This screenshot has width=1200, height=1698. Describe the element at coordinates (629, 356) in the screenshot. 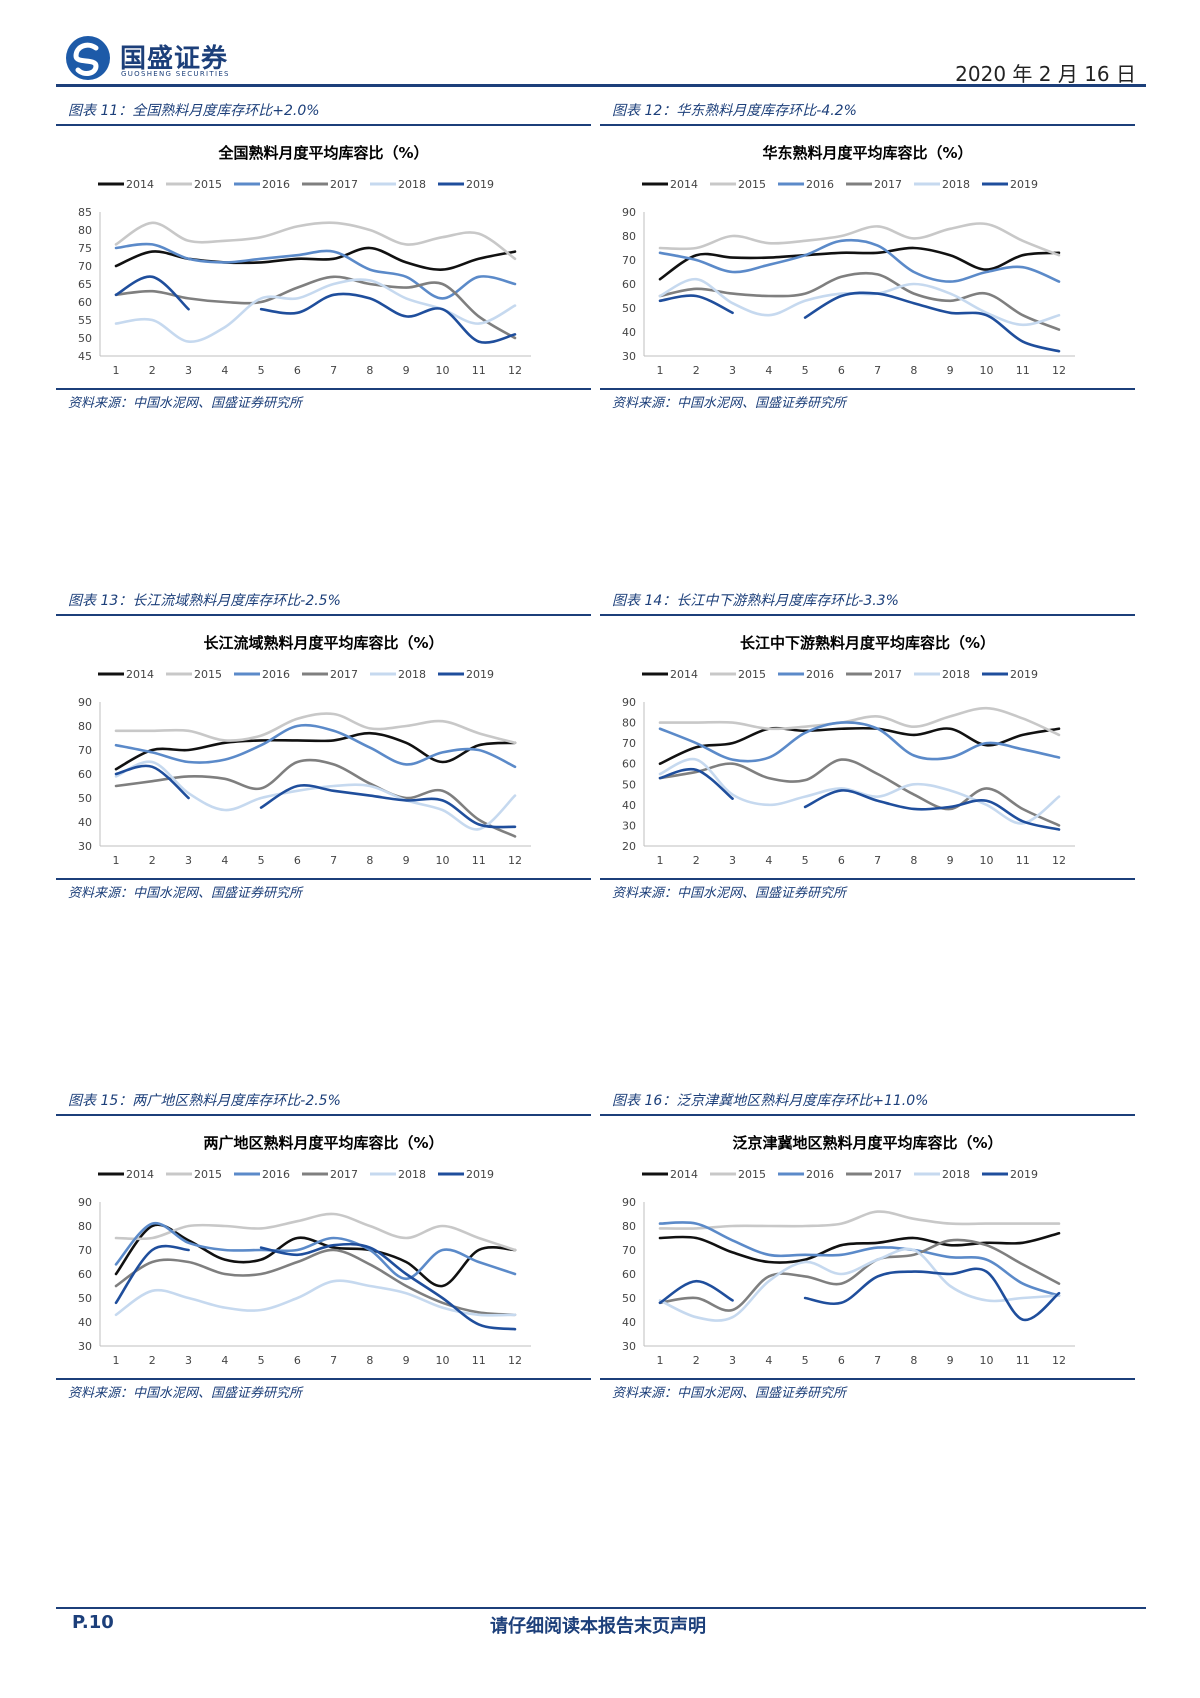

I see `y-tick-label: 30` at that location.